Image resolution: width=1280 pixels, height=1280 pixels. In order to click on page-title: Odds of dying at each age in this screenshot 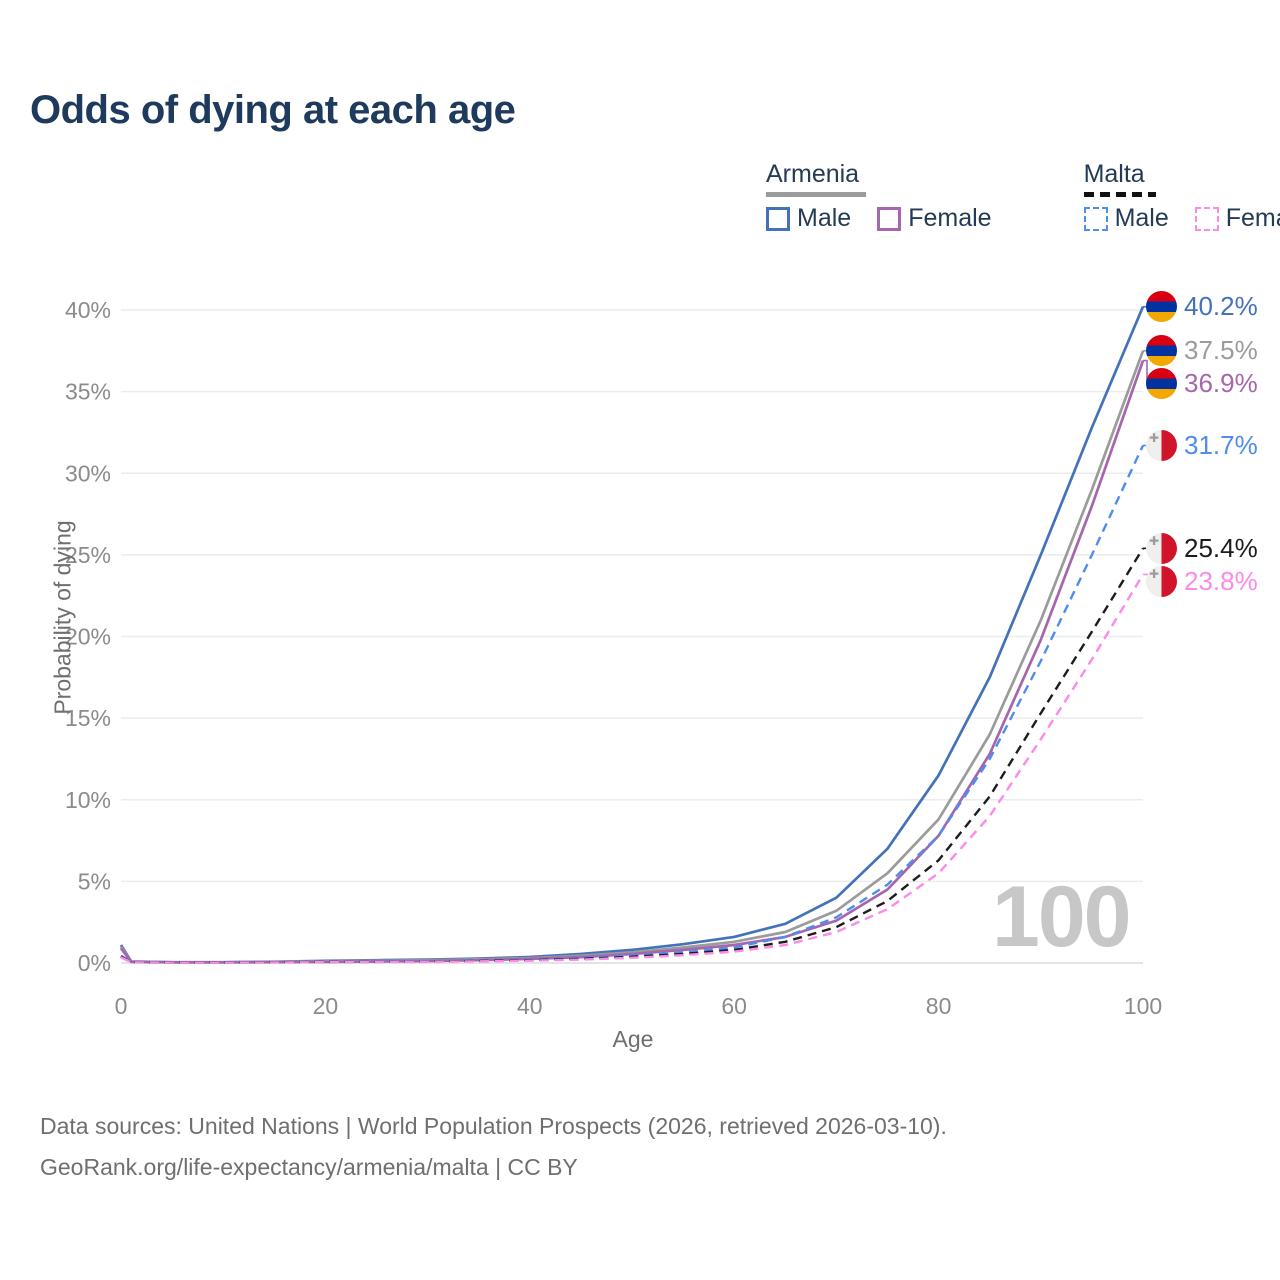, I will do `click(273, 110)`.